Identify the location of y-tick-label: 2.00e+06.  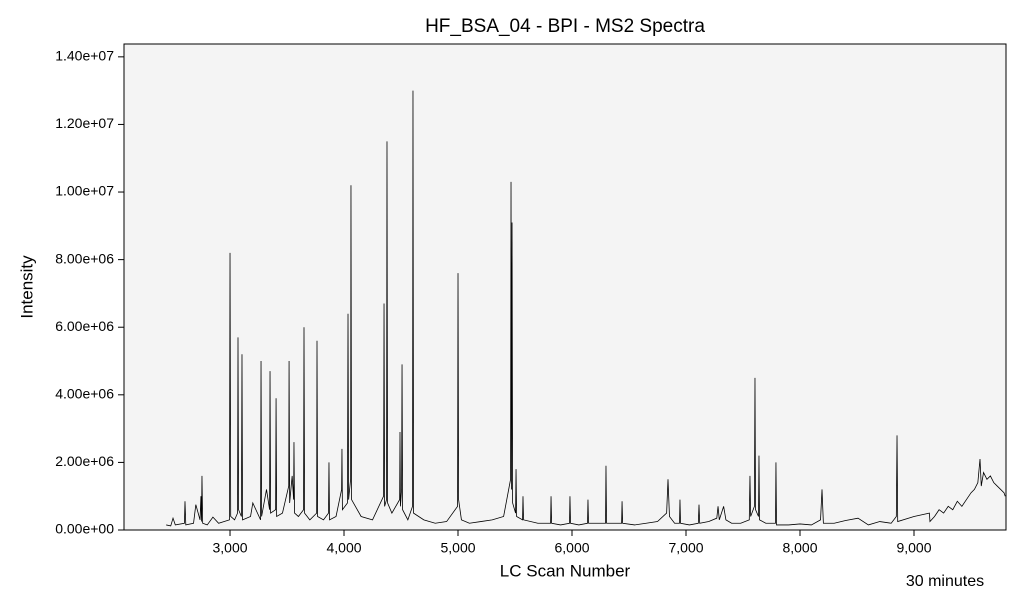
(84, 461).